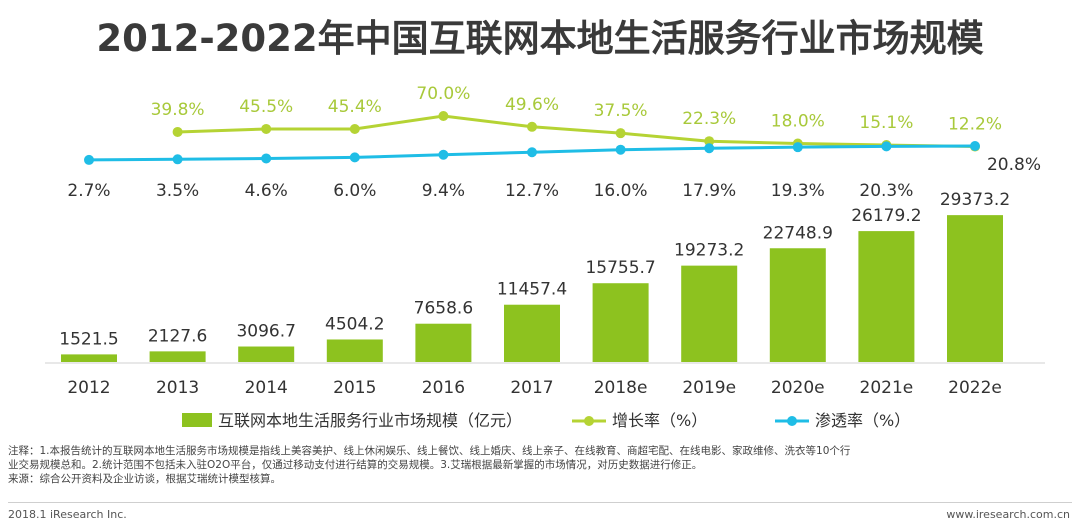 This screenshot has width=1080, height=529. What do you see at coordinates (862, 420) in the screenshot?
I see `legend-penetration-label: 渗透率（%）` at bounding box center [862, 420].